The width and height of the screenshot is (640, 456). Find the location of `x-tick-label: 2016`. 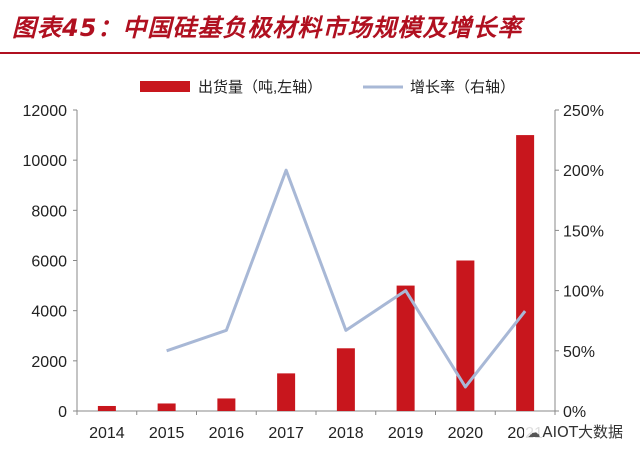

x-tick-label: 2016 is located at coordinates (227, 433).